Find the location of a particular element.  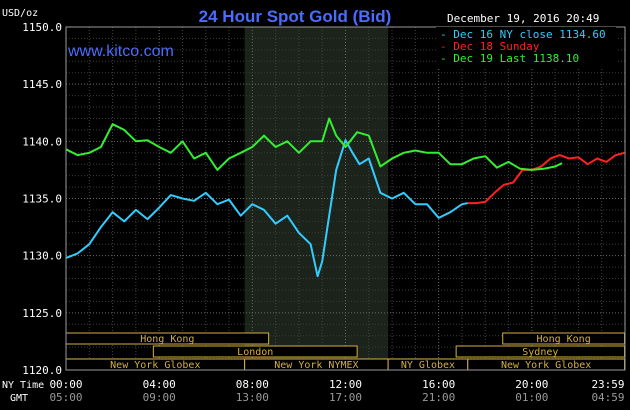

y-tick-label: 1120.0 is located at coordinates (42, 370).